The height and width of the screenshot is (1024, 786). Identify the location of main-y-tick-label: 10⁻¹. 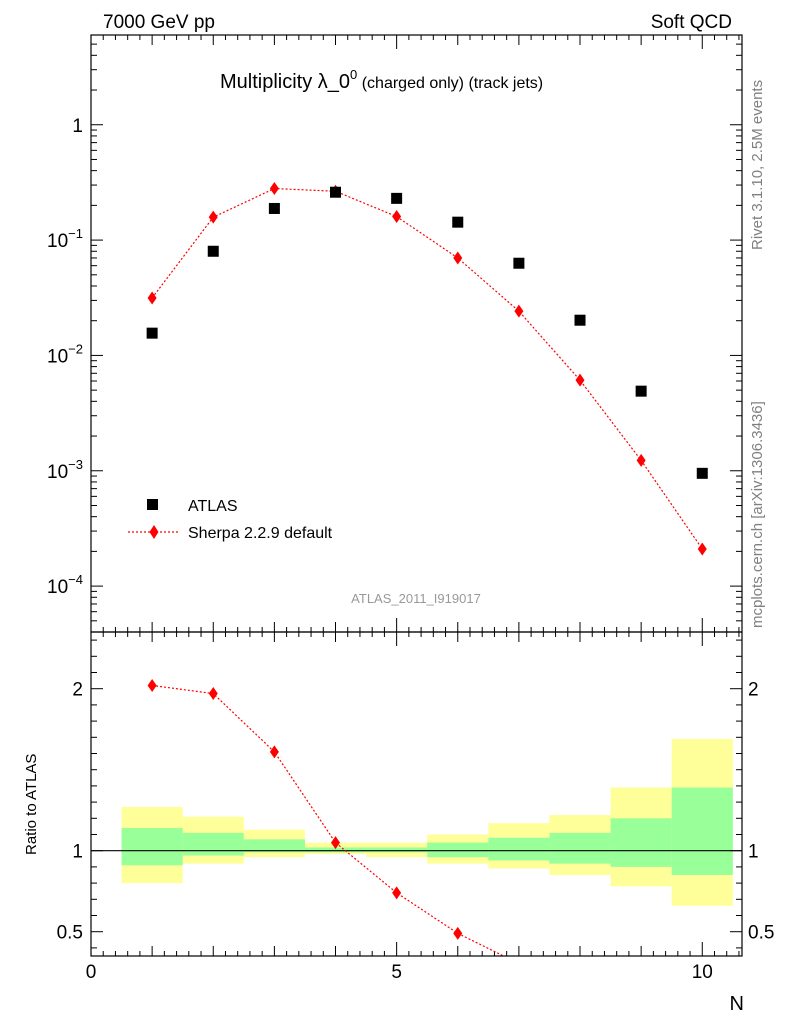
(65, 239).